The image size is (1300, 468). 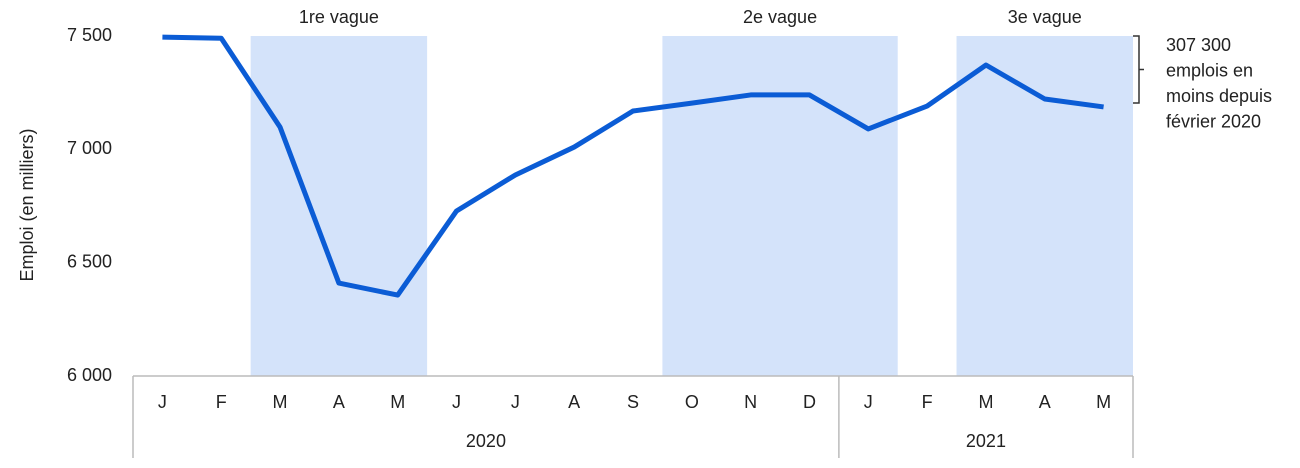 What do you see at coordinates (89, 35) in the screenshot?
I see `y-tick-label: 7 500` at bounding box center [89, 35].